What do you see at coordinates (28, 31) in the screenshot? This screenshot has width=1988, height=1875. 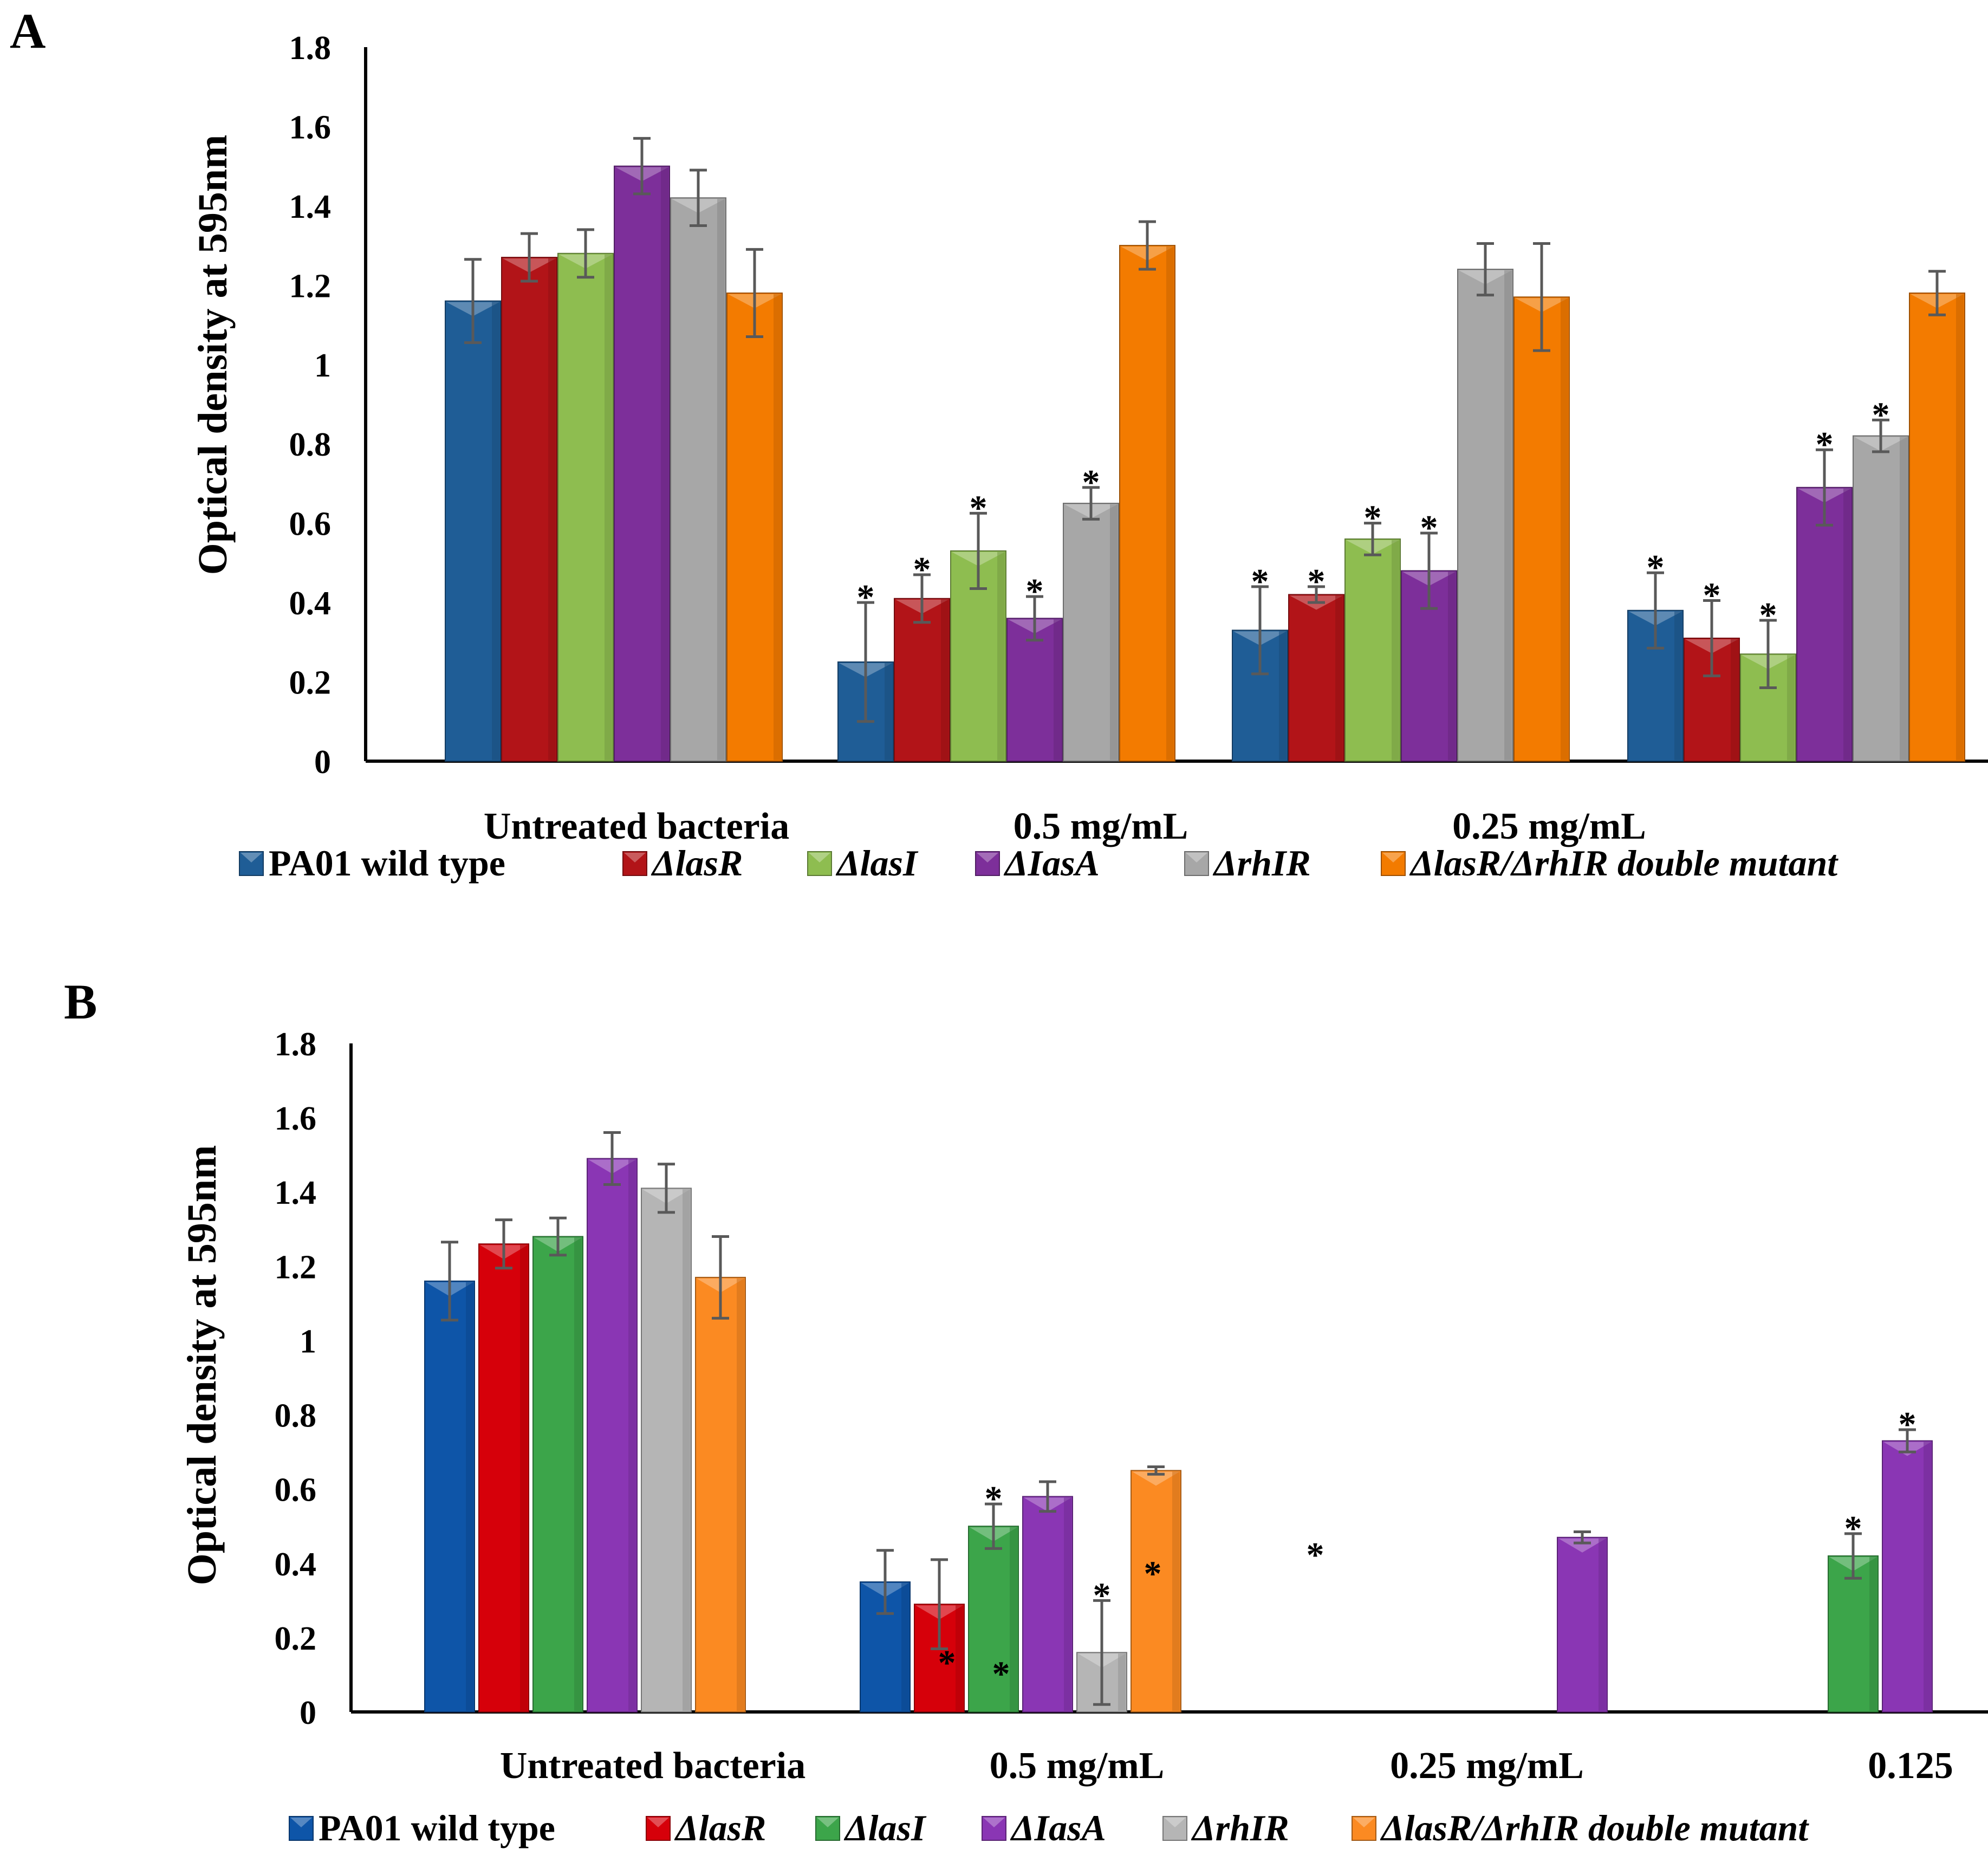 I see `panel-letter-a: A` at bounding box center [28, 31].